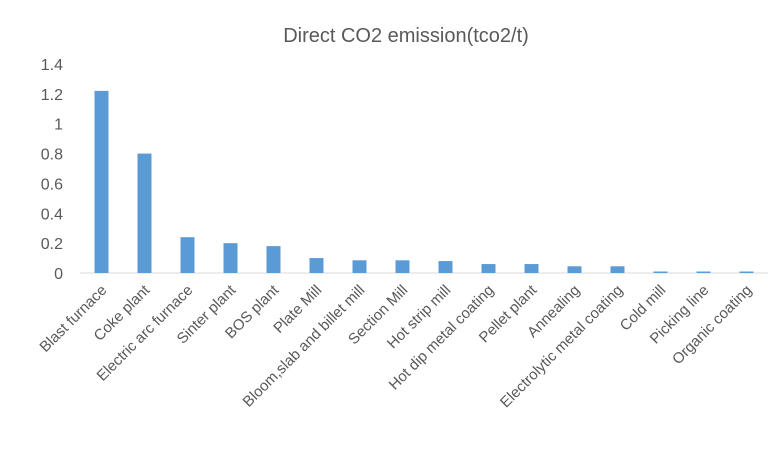 The height and width of the screenshot is (455, 778). I want to click on y-tick-label: 1, so click(58, 125).